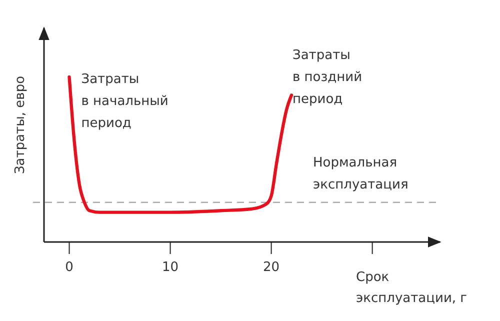 Image resolution: width=500 pixels, height=321 pixels. I want to click on x-axis-title: Срок эксплуатации, г, so click(412, 288).